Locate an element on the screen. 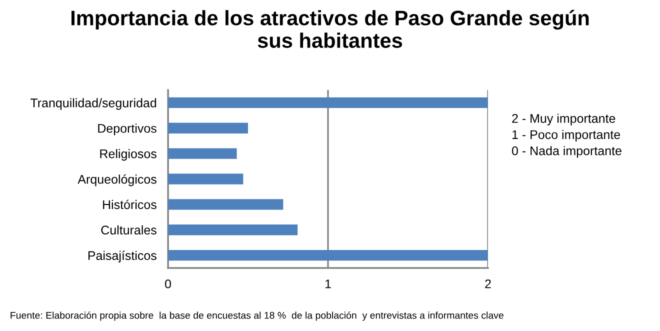 This screenshot has width=660, height=331. y-tick-label: Religiosos is located at coordinates (128, 155).